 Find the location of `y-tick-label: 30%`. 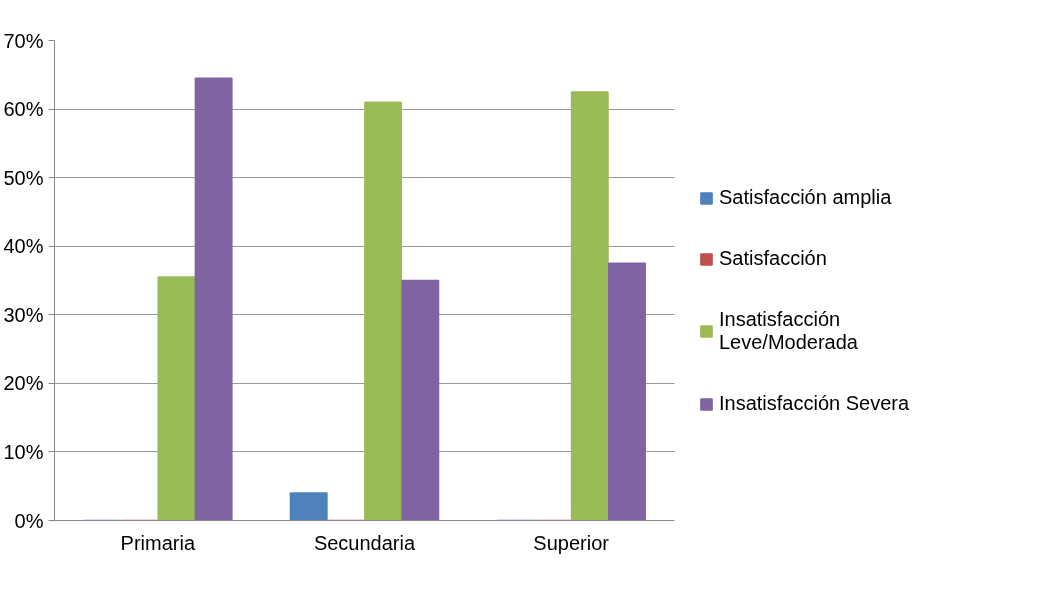

y-tick-label: 30% is located at coordinates (23, 314).